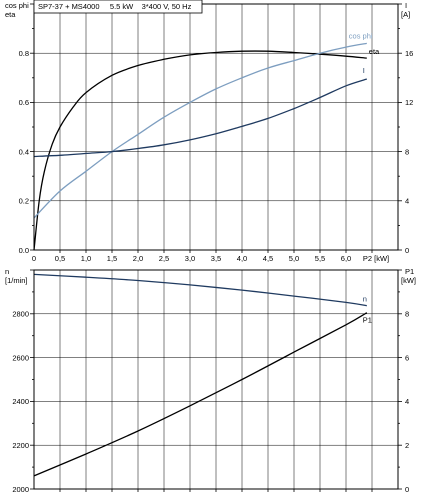  I want to click on bottom-curve-label-n: n, so click(365, 299).